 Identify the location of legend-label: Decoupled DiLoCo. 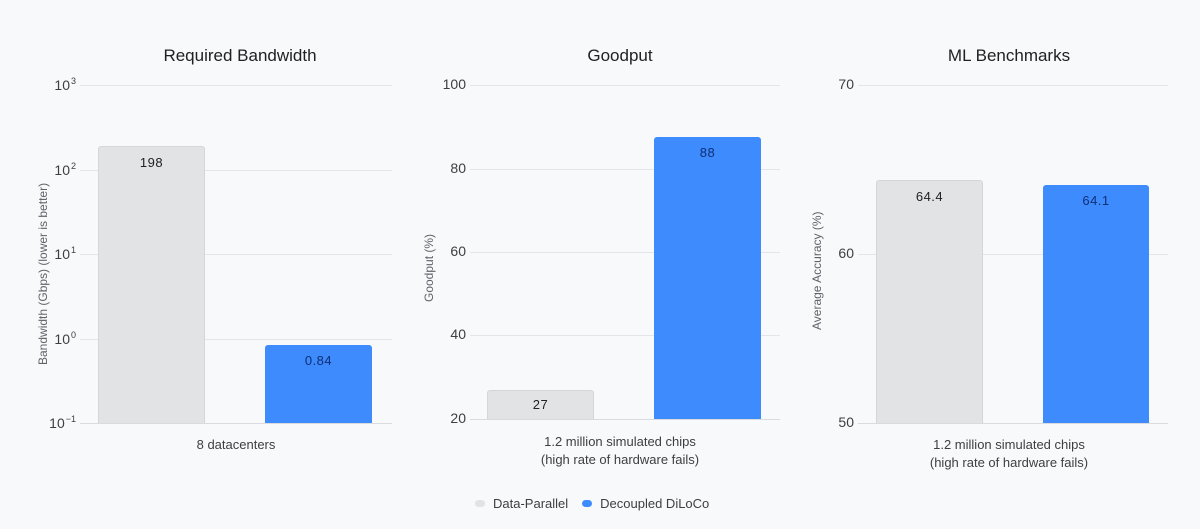
(655, 503).